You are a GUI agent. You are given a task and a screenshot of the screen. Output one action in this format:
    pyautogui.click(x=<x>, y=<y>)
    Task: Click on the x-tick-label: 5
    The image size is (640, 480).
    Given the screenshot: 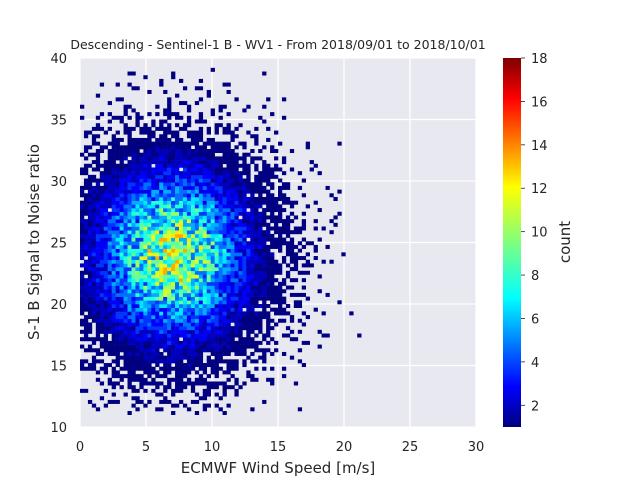 What is the action you would take?
    pyautogui.click(x=146, y=447)
    